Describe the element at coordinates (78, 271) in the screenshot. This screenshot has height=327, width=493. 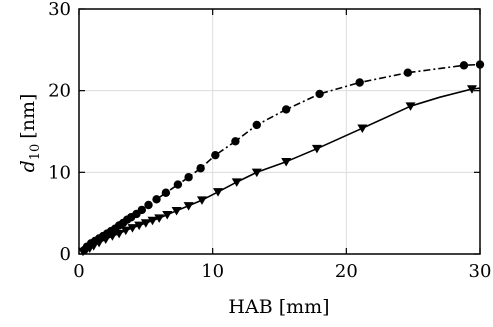
I see `x-tick-label: 0` at that location.